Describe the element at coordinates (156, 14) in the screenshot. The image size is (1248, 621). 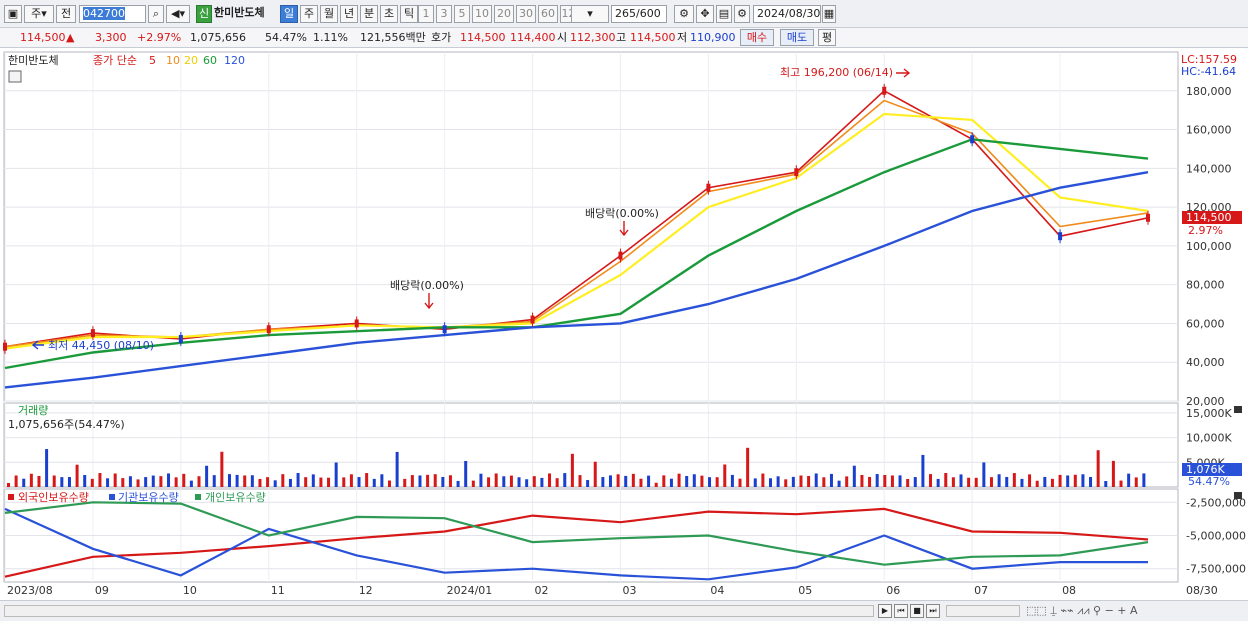
I see `search-icon: ⌕` at that location.